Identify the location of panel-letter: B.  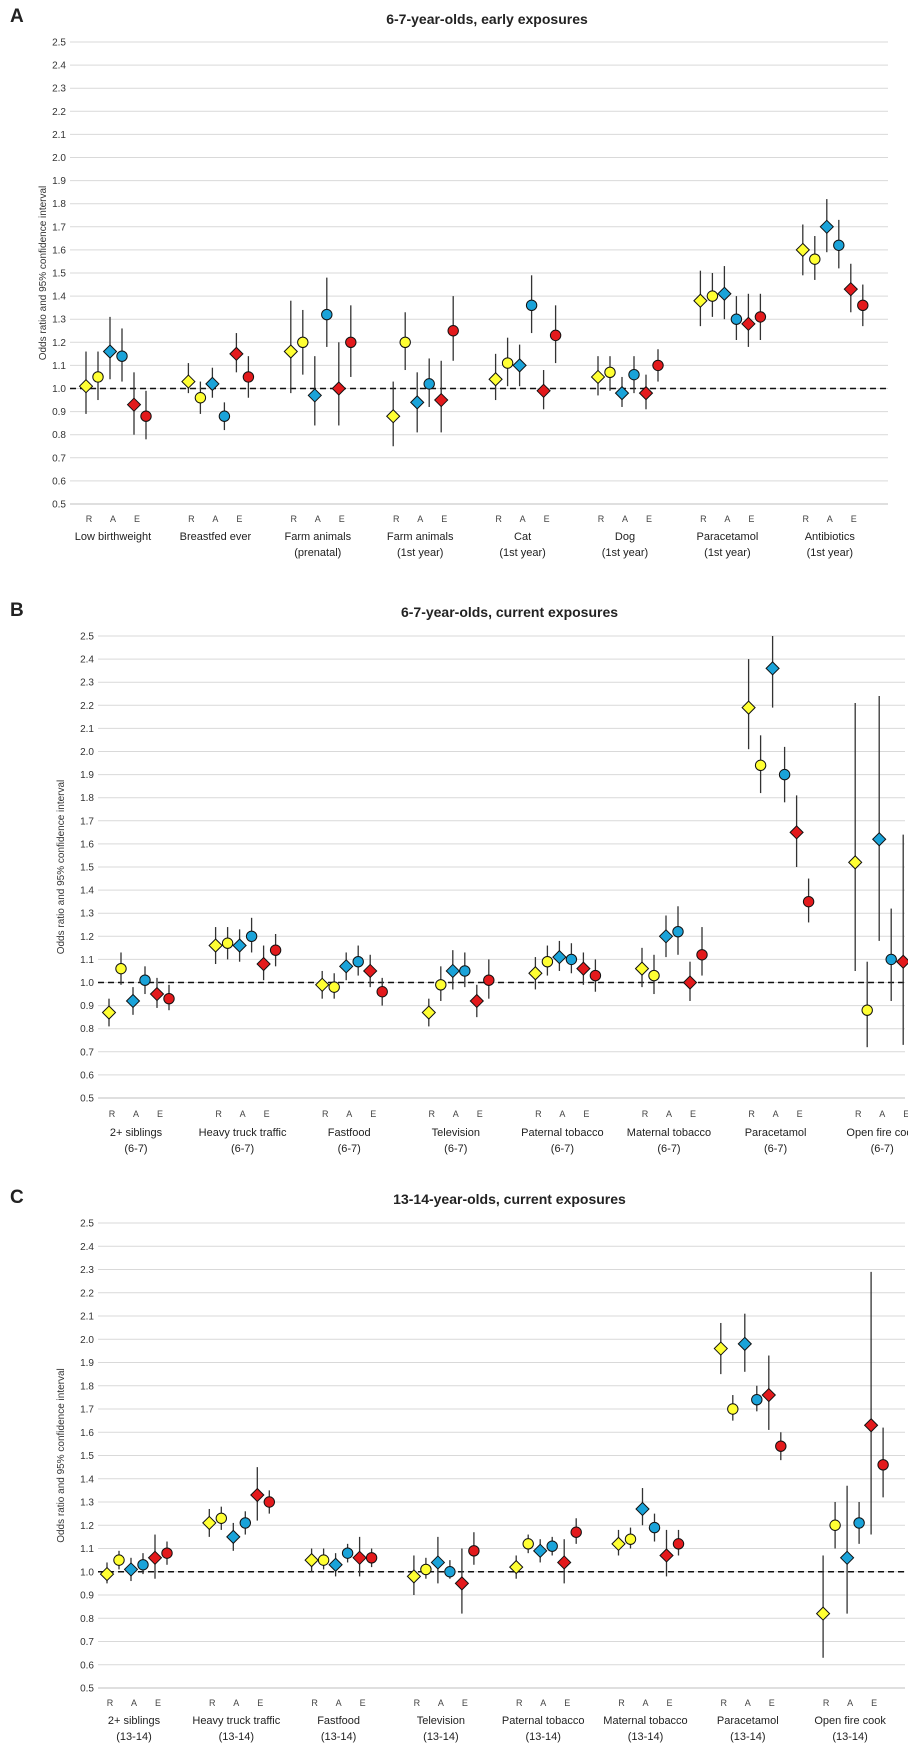
(17, 610).